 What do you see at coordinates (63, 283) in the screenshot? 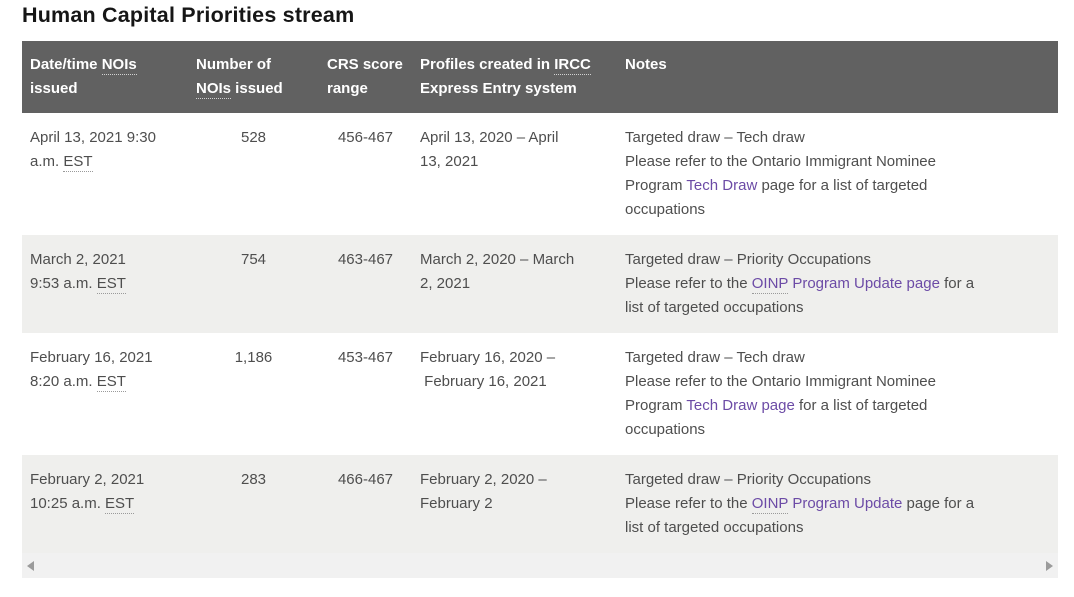
I see `text-segment: 9:53 a.m.` at bounding box center [63, 283].